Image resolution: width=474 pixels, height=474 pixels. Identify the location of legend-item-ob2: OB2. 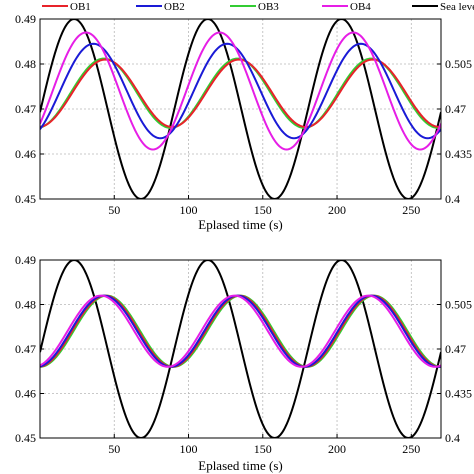
(160, 7).